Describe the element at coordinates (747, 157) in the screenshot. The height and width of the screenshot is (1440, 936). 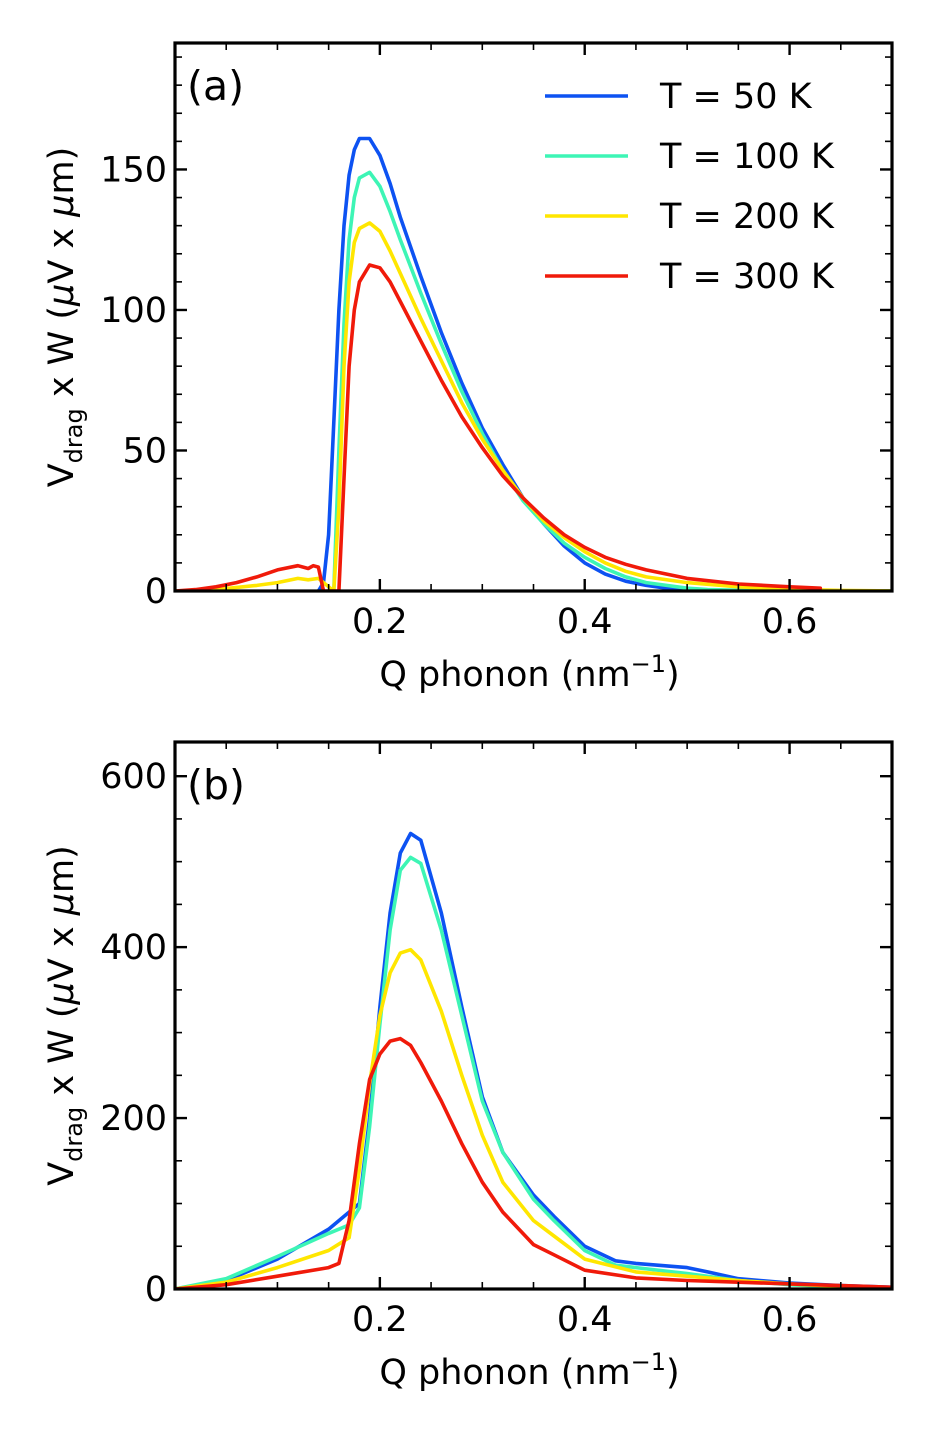
I see `legend-label: T = 100 K` at that location.